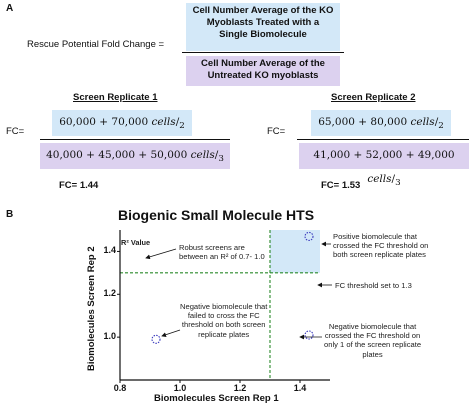 The height and width of the screenshot is (407, 474). I want to click on data-points, so click(232, 287).